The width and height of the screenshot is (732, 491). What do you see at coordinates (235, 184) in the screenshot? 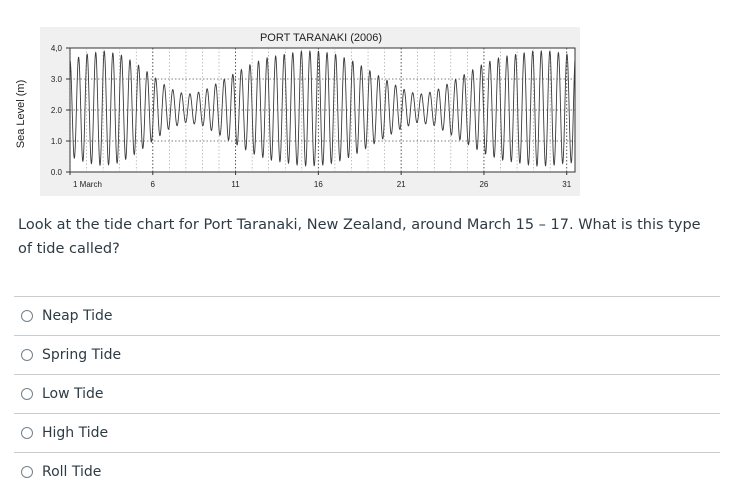
I see `x-tick-label: 11` at bounding box center [235, 184].